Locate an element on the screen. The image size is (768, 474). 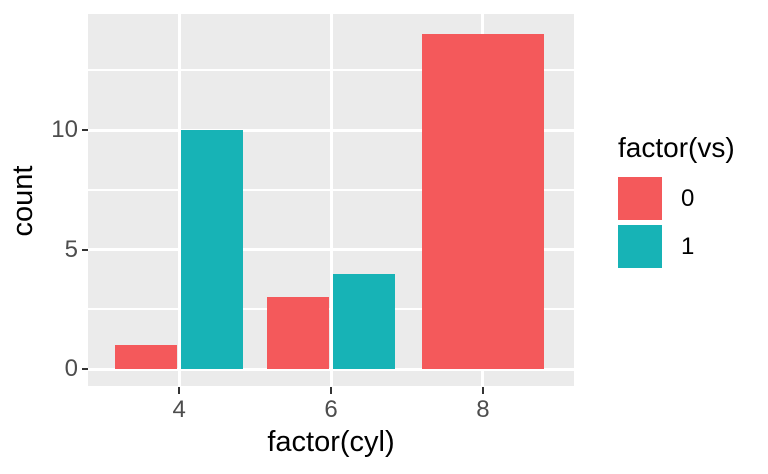
legend-label-0: 0 is located at coordinates (688, 198).